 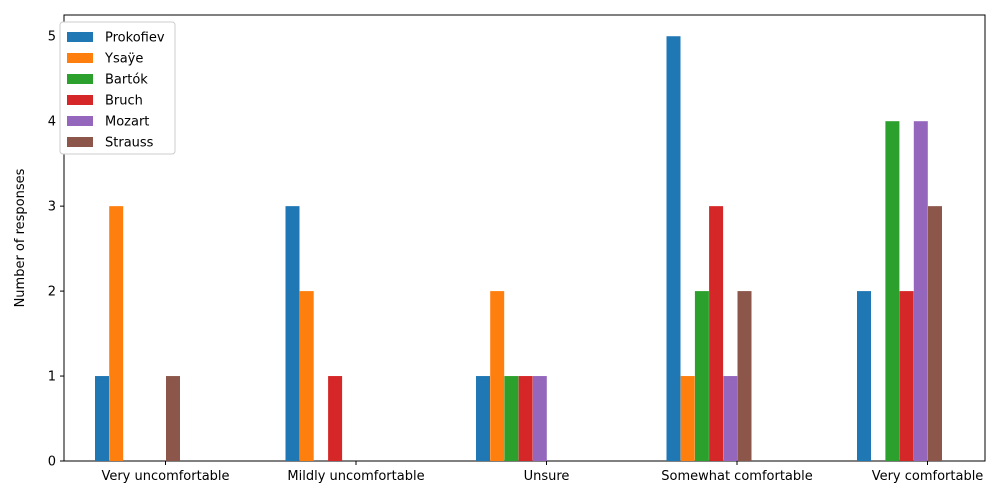 What do you see at coordinates (129, 143) in the screenshot?
I see `legend-label: Strauss` at bounding box center [129, 143].